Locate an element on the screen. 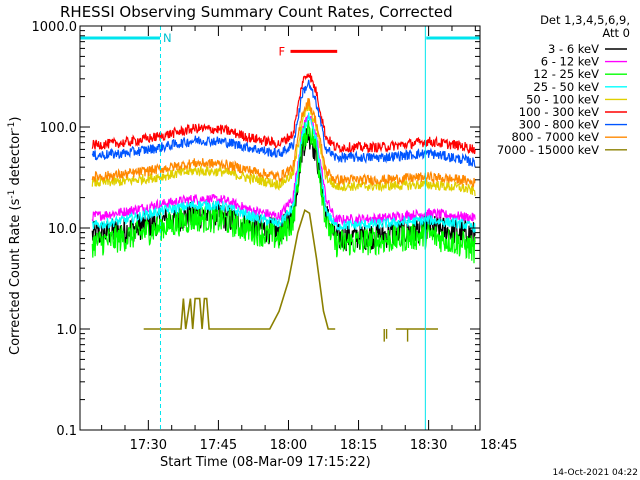 The image size is (640, 480). x-tick-label: 17:30 is located at coordinates (148, 445).